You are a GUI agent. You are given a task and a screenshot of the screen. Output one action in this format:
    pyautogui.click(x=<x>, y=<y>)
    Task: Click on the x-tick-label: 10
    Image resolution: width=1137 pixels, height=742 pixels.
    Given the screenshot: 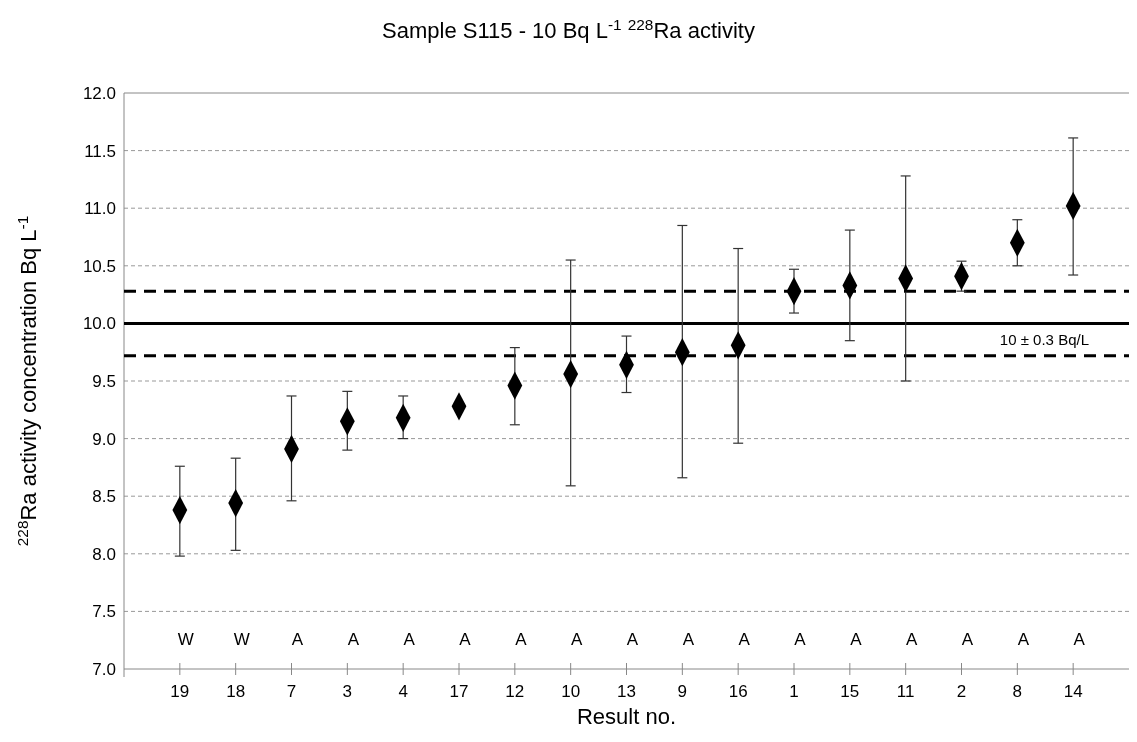 What is the action you would take?
    pyautogui.click(x=571, y=691)
    